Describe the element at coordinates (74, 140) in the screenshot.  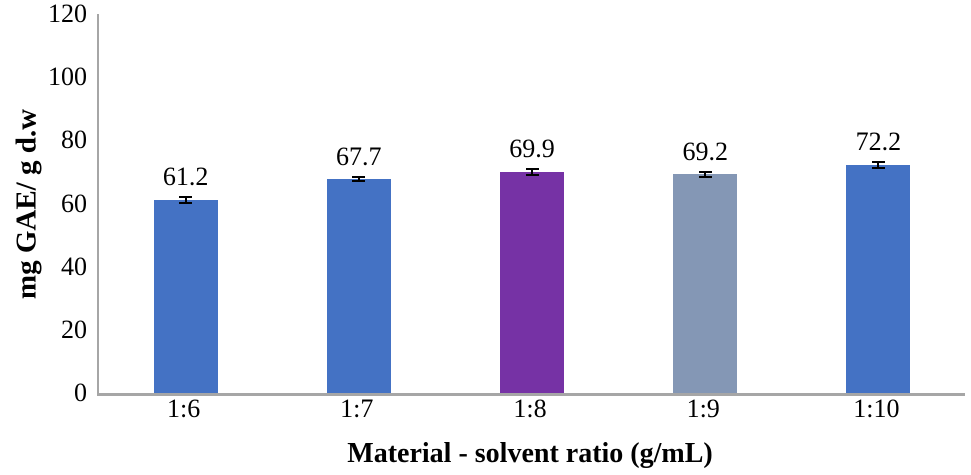
I see `y-tick-label: 80` at that location.